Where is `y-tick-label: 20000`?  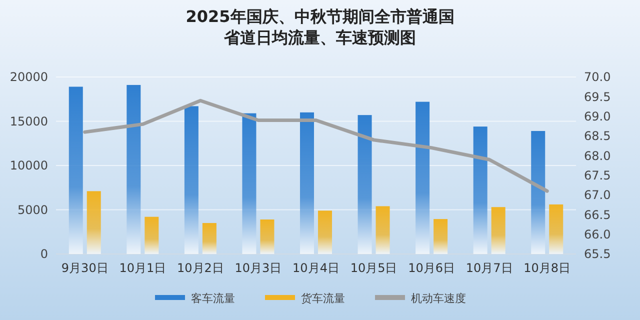 y-tick-label: 20000 is located at coordinates (29, 77).